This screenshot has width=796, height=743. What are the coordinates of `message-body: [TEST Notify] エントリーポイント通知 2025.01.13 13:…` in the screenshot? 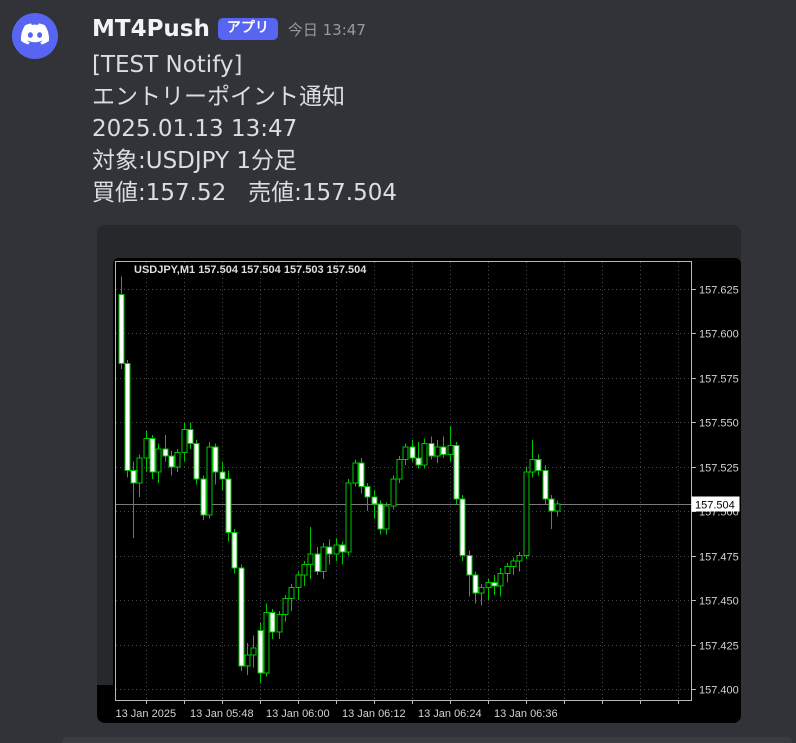 It's located at (244, 129).